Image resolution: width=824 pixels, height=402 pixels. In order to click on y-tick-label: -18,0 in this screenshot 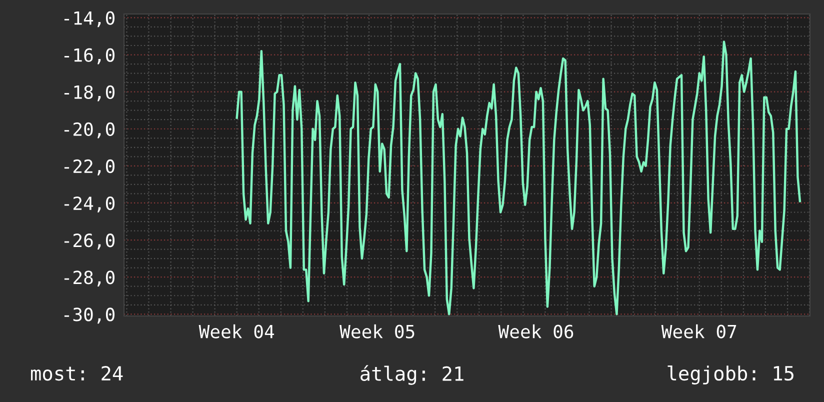, I will do `click(89, 93)`.